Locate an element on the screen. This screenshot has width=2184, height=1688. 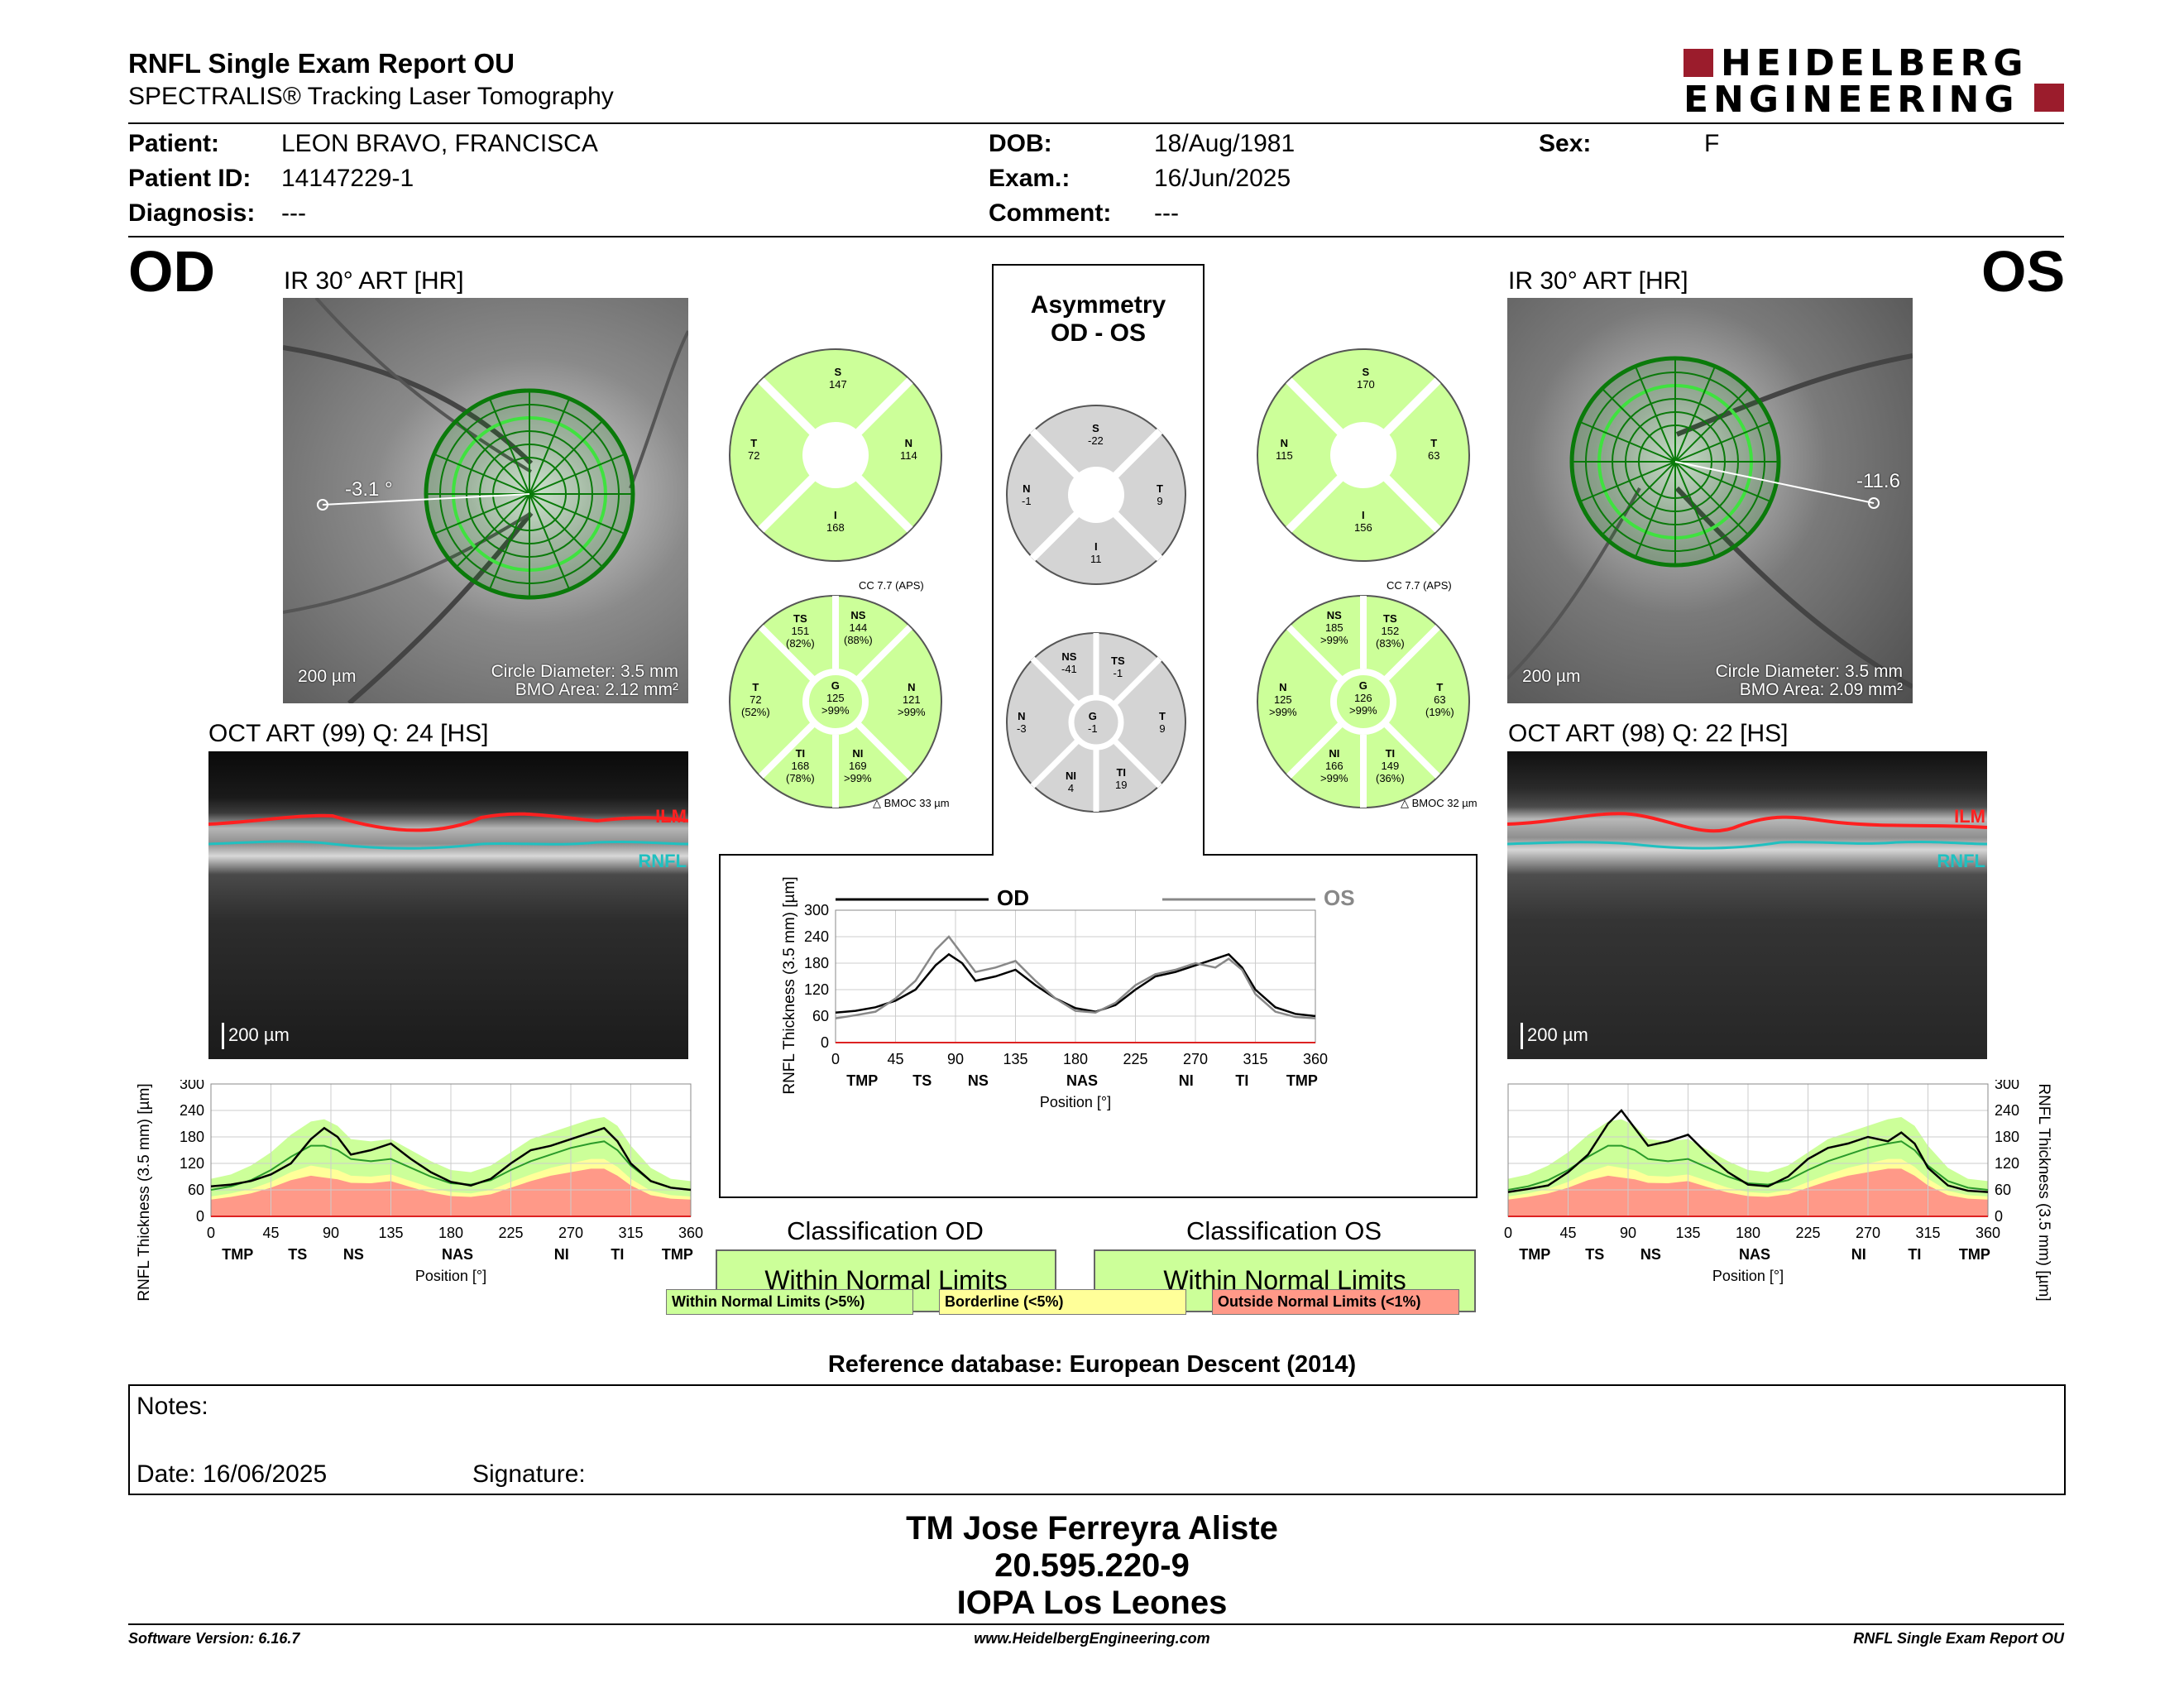
y-tick-label: 120 is located at coordinates (816, 989).